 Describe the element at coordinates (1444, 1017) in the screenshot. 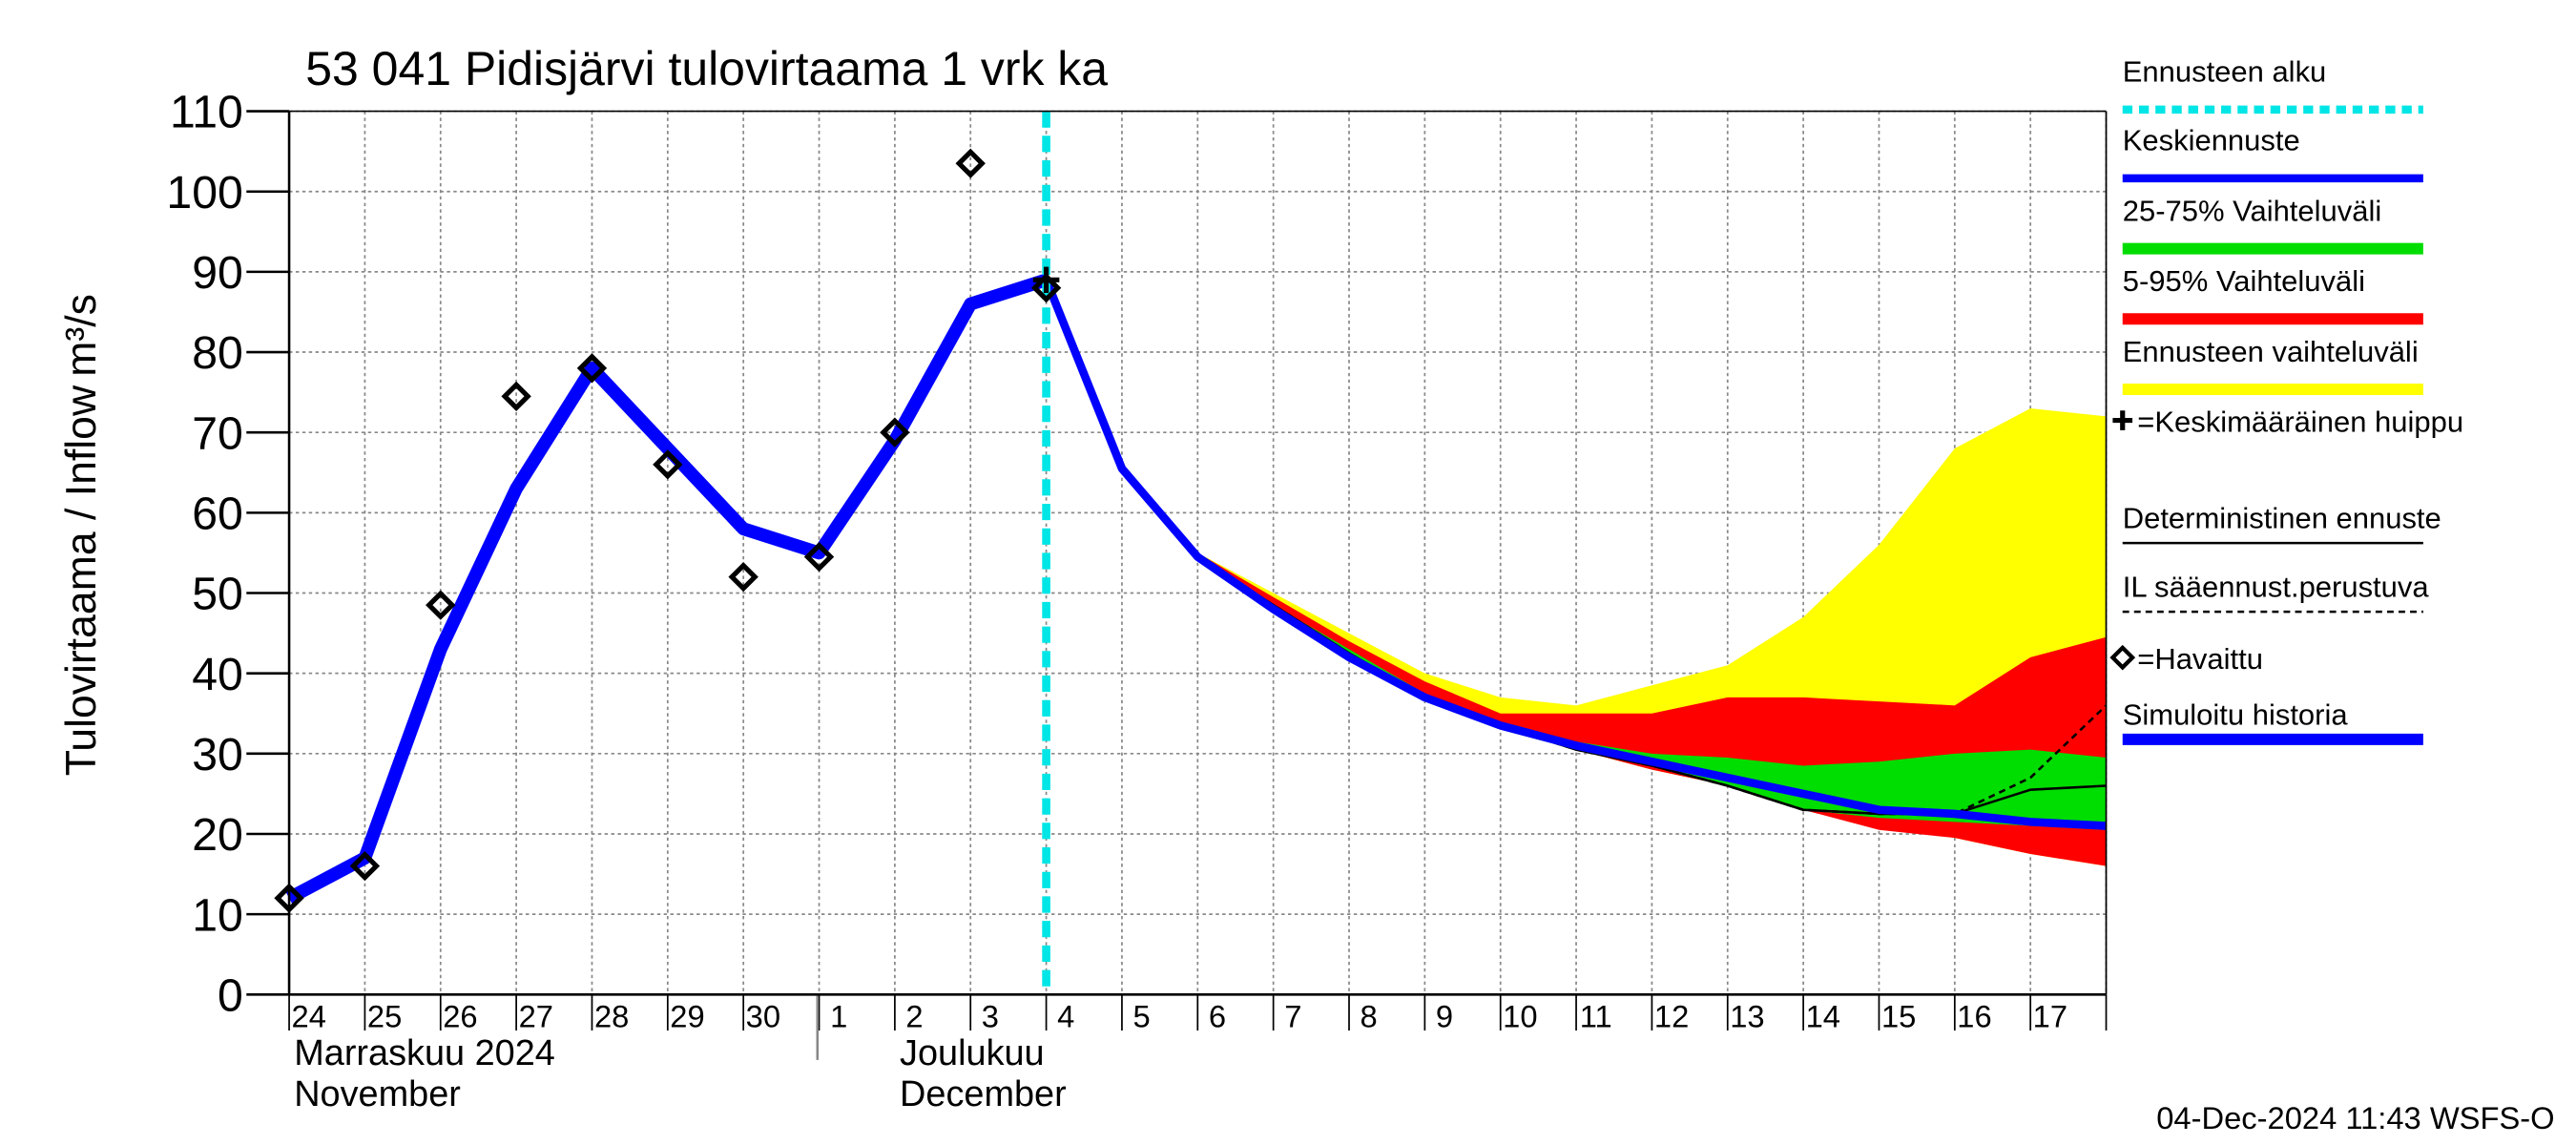

I see `x-tick-label: 9` at that location.